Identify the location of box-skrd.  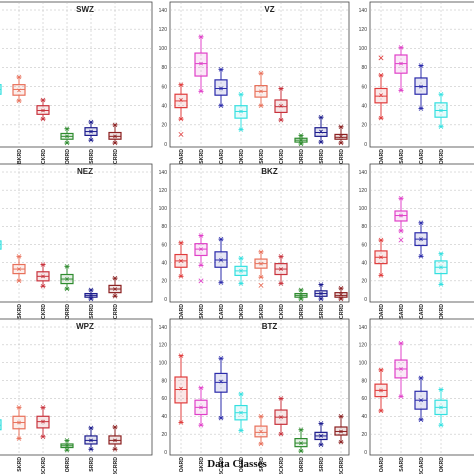
(19, 423).